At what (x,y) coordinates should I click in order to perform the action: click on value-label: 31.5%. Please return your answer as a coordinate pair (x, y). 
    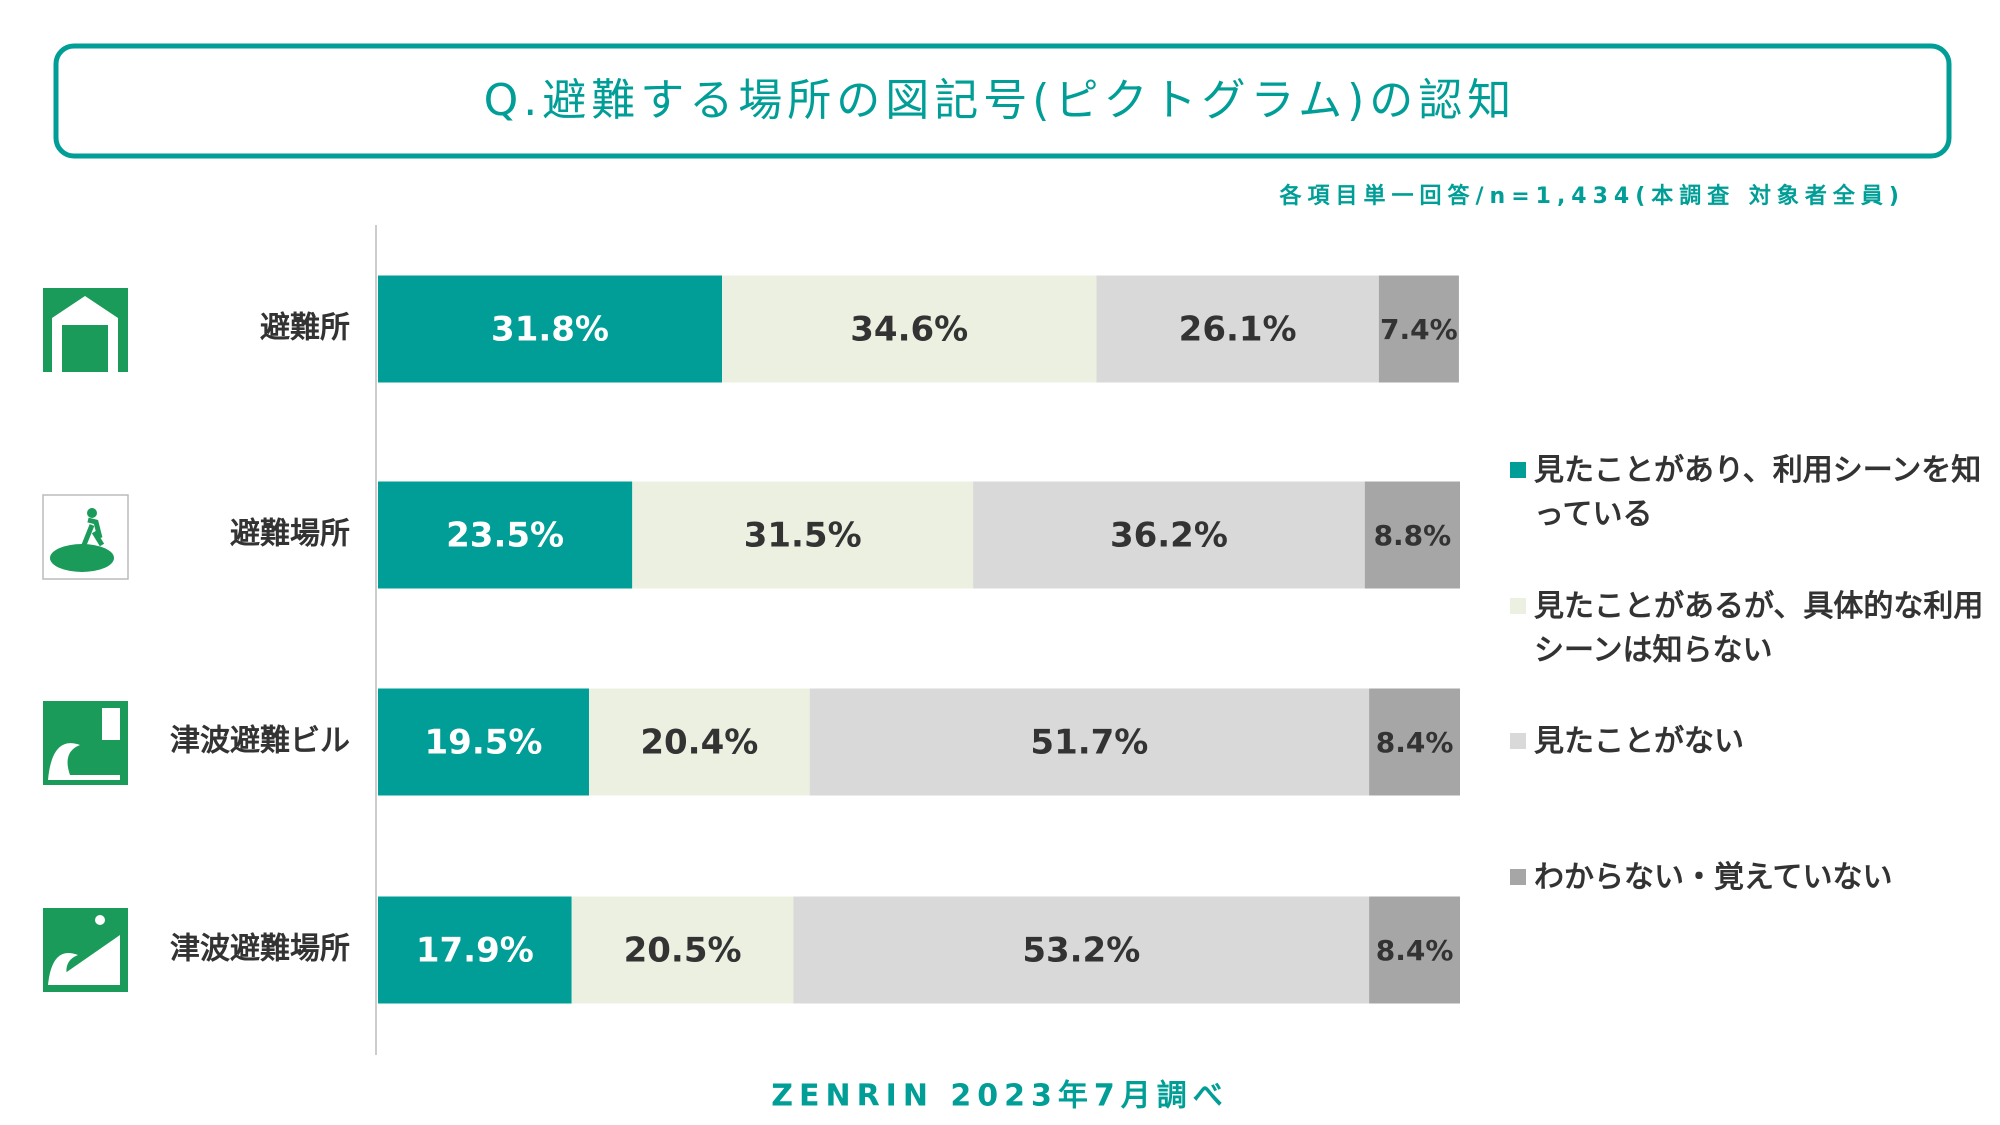
    Looking at the image, I should click on (803, 536).